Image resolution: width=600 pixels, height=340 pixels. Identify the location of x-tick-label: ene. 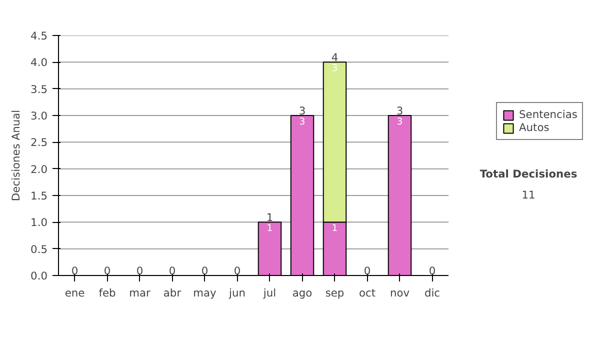
(74, 293).